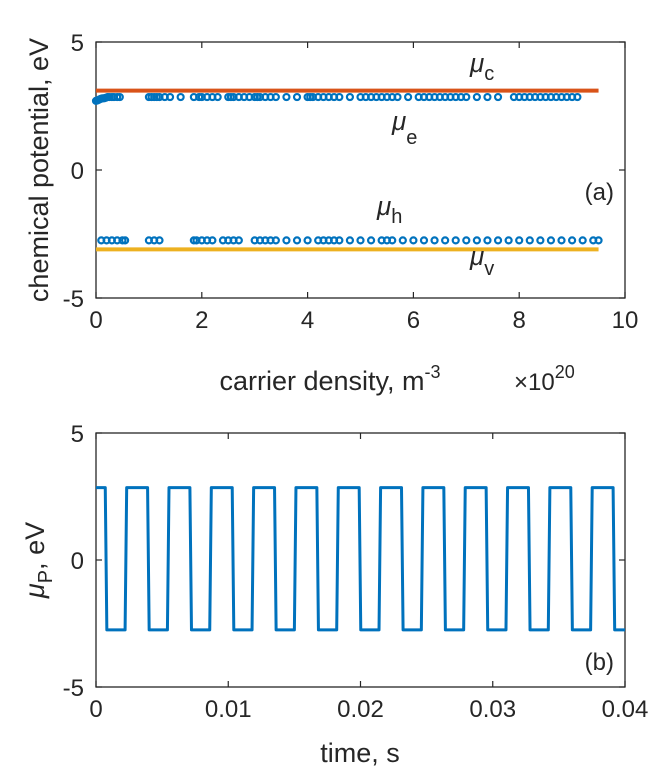 This screenshot has width=654, height=775. Describe the element at coordinates (39, 170) in the screenshot. I see `panel-a-y-axis-label: chemical potential, eV` at that location.